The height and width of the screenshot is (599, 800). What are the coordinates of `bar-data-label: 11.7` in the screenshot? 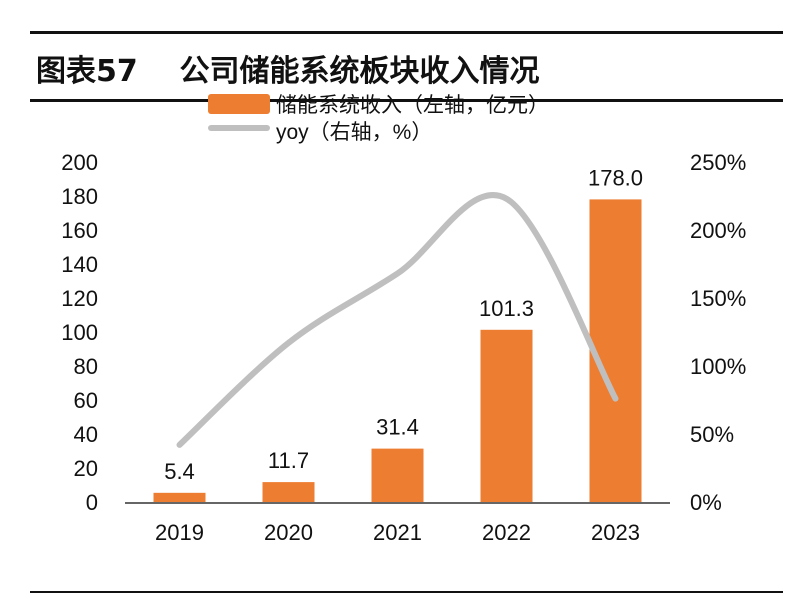 It's located at (288, 460).